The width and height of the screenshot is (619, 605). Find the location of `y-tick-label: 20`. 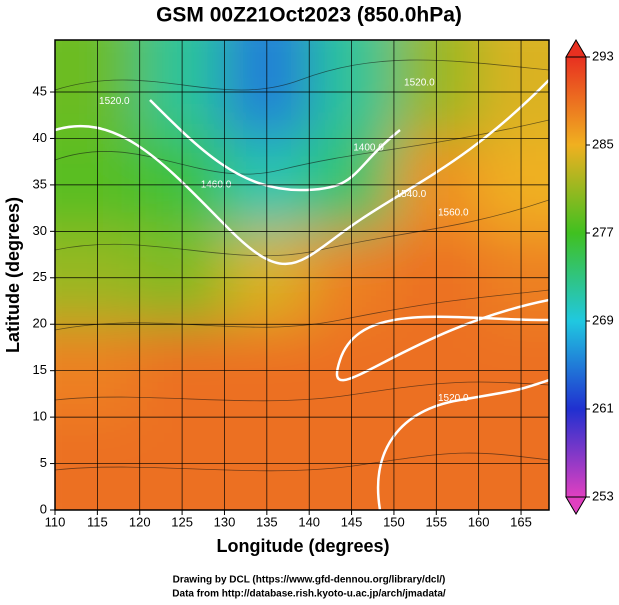

y-tick-label: 20 is located at coordinates (40, 323).